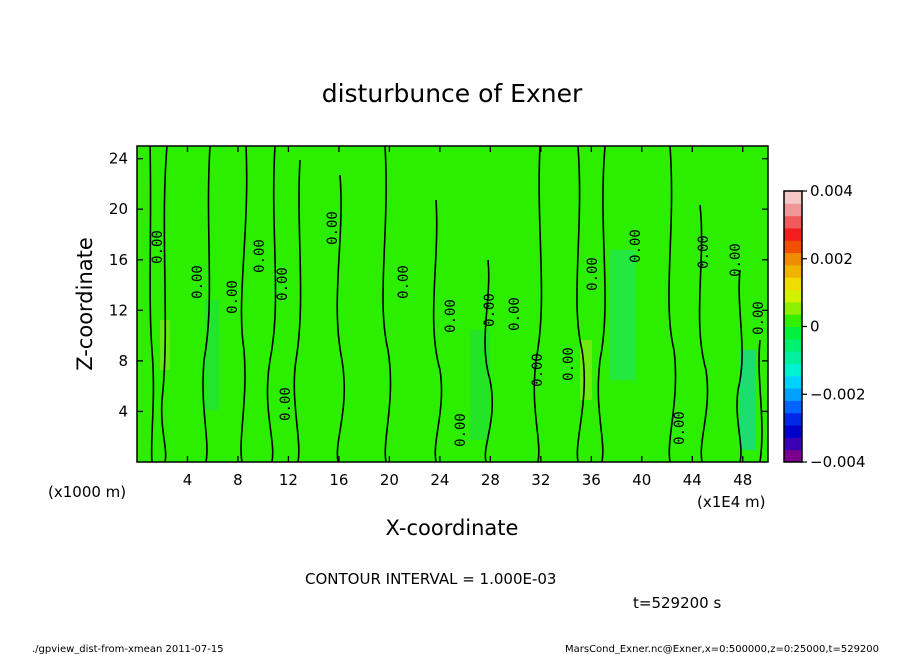  What do you see at coordinates (677, 603) in the screenshot?
I see `time-label: t=529200 s` at bounding box center [677, 603].